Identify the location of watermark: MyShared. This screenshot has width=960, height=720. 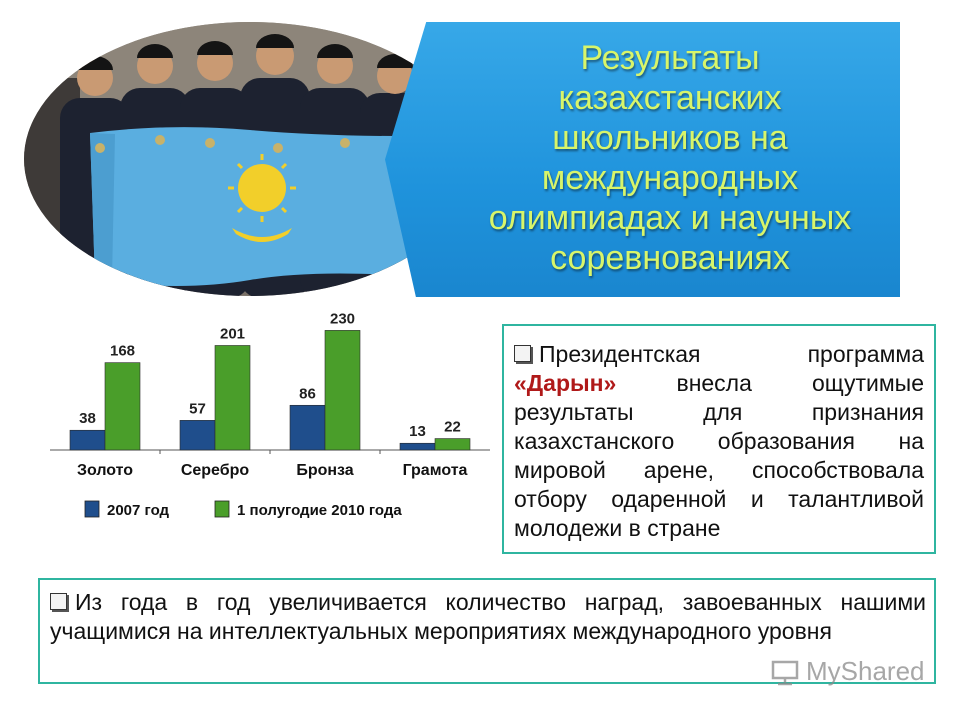
(847, 671).